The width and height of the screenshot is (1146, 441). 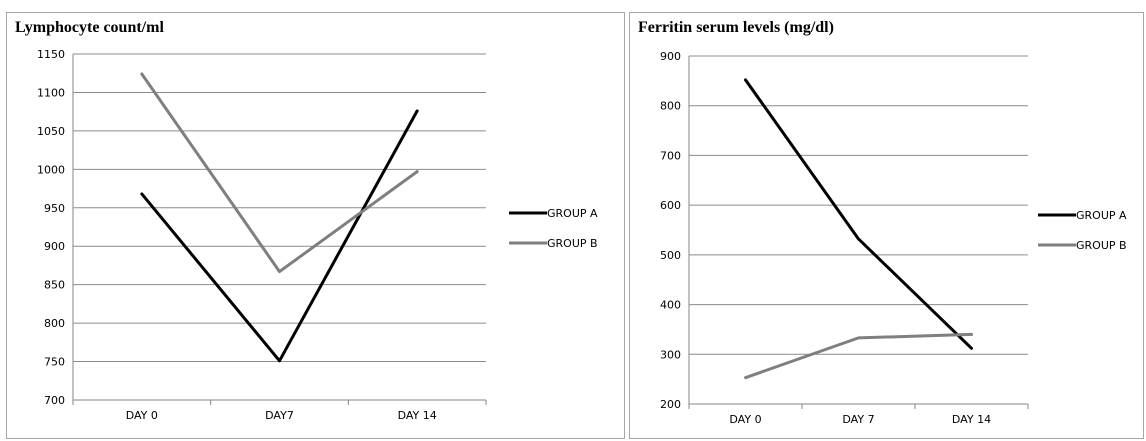 I want to click on y-tick-label: 400, so click(x=670, y=305).